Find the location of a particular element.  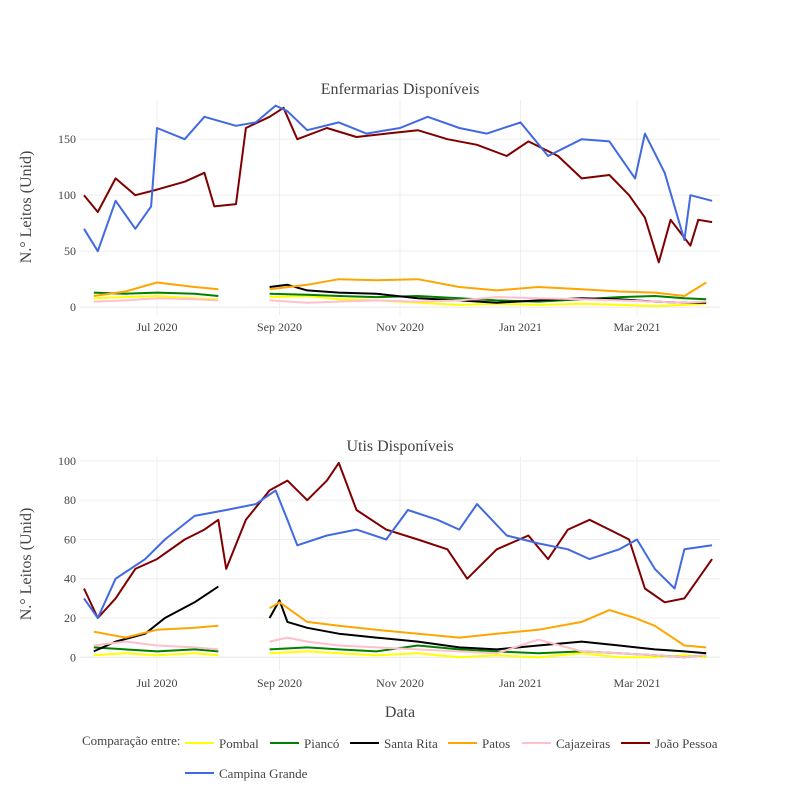

legend-label: Piancó is located at coordinates (321, 743).